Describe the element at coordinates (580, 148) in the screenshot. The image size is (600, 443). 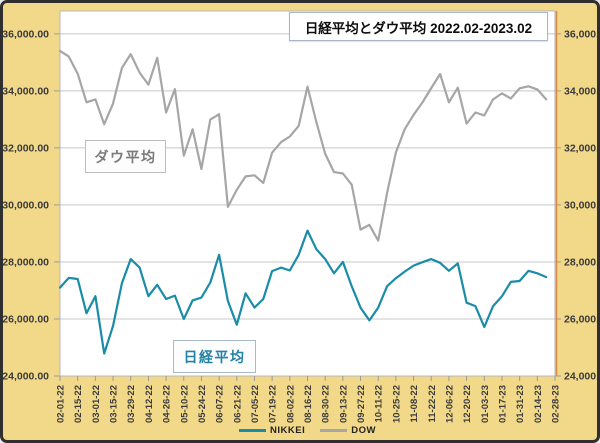
I see `y-axis-label-right: 32,000.00` at that location.